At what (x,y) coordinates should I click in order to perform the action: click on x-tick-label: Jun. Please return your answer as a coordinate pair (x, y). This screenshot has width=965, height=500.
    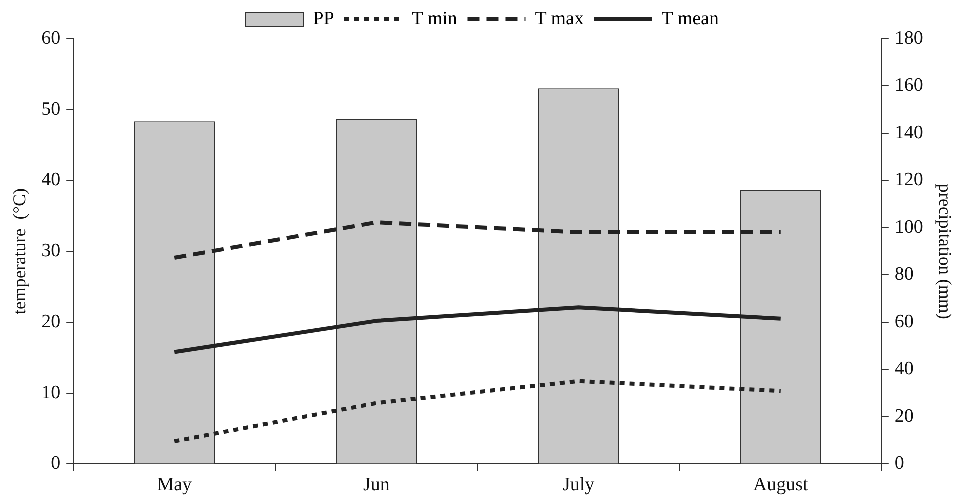
    Looking at the image, I should click on (377, 485).